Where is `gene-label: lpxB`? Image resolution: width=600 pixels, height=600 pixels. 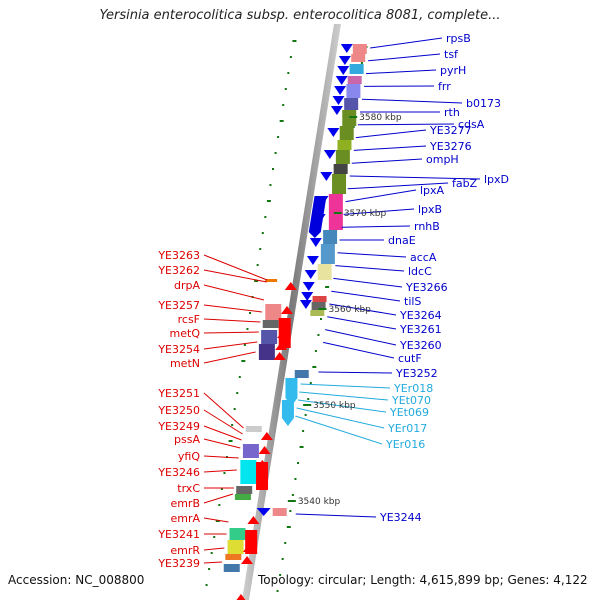 gene-label: lpxB is located at coordinates (430, 209).